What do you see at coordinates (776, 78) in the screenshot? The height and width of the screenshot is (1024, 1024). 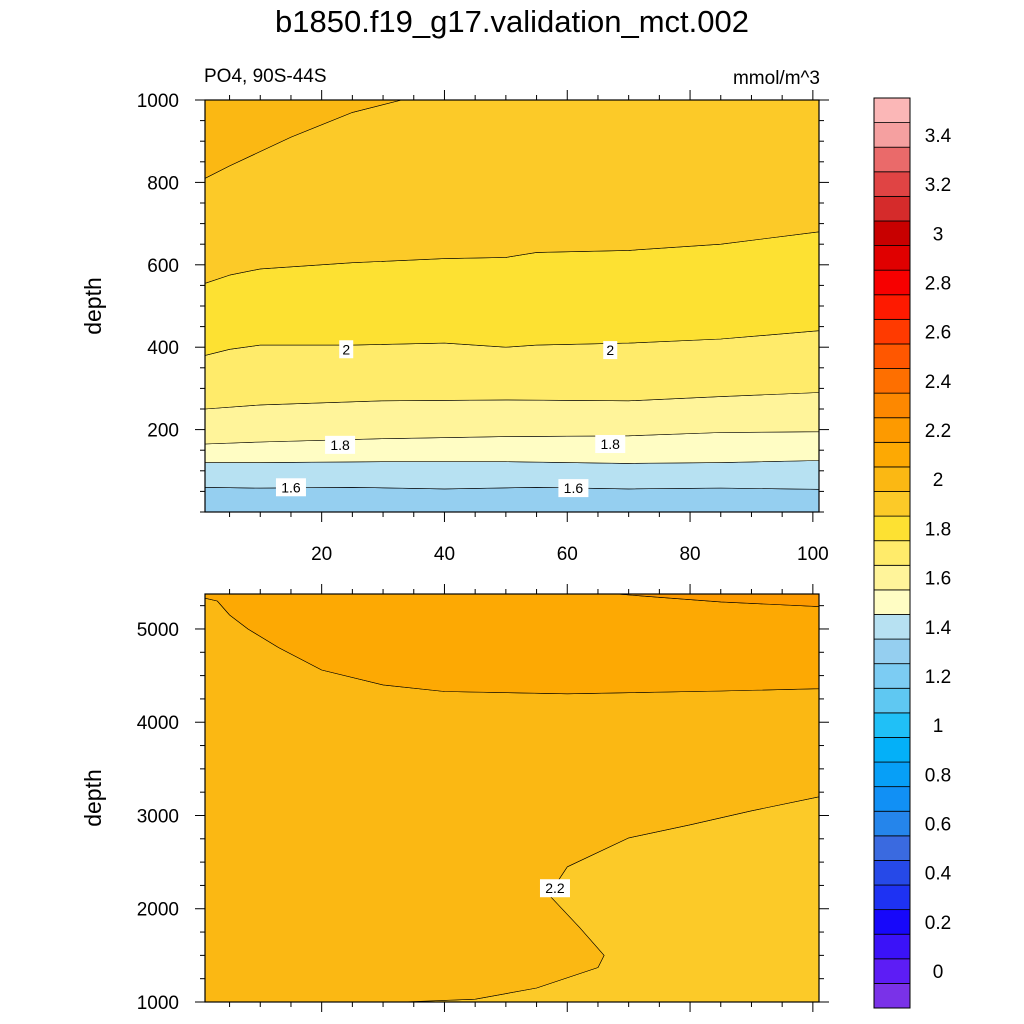 I see `units-label: mmol/m^3` at bounding box center [776, 78].